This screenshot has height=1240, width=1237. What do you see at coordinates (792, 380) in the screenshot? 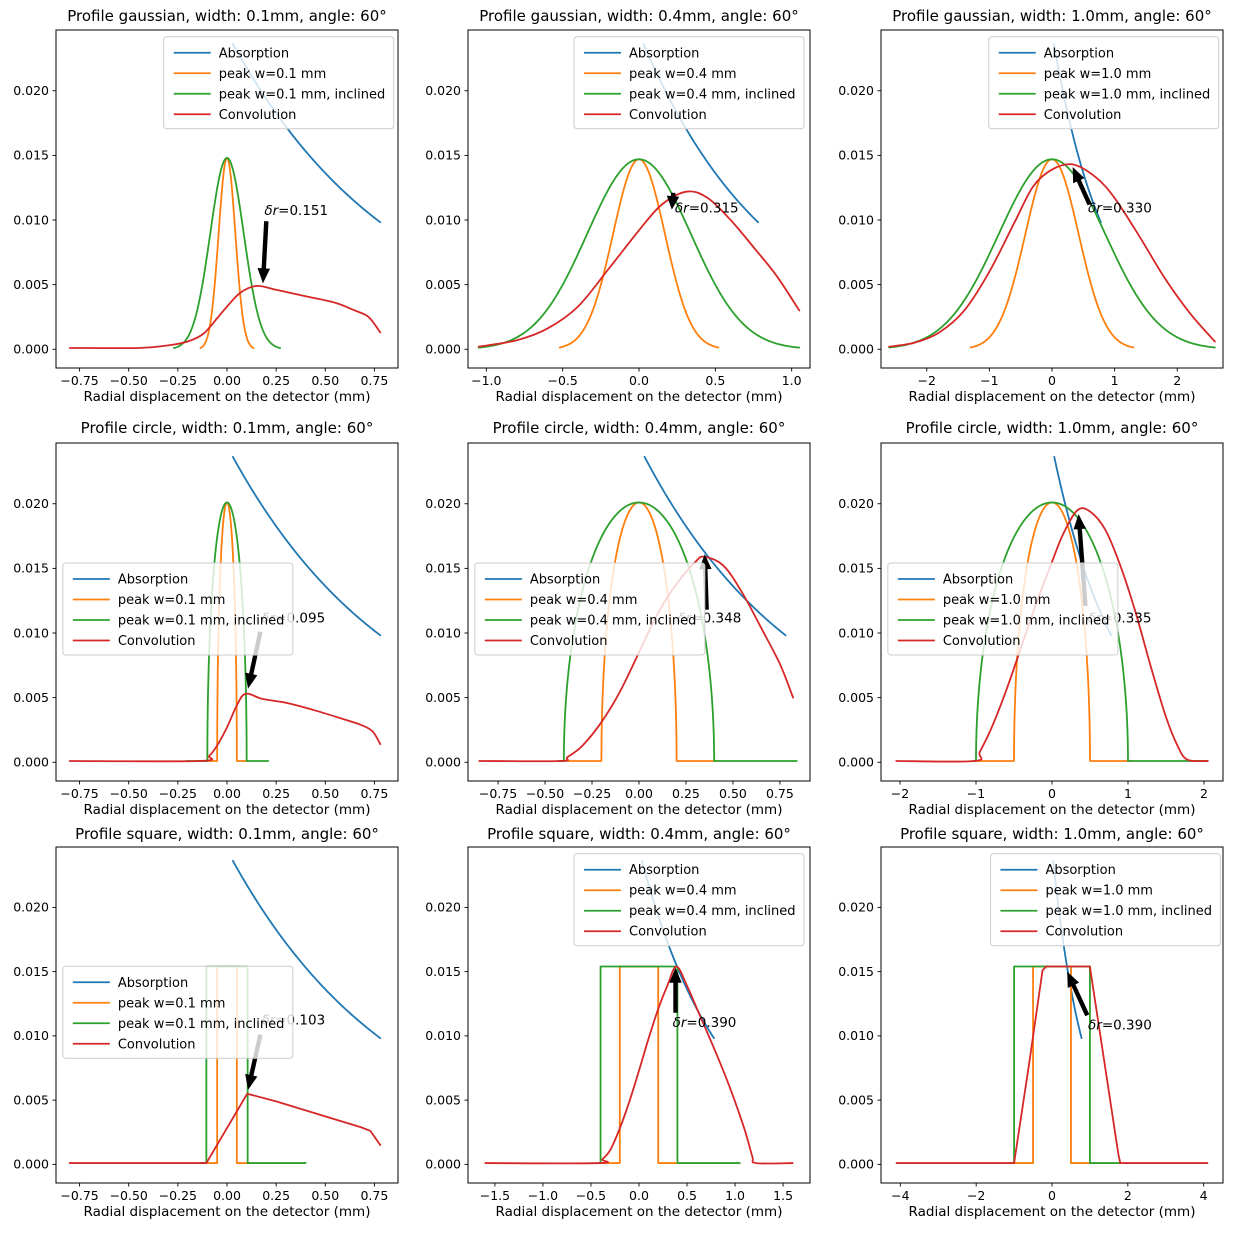
I see `x-tick-label: 1.0` at bounding box center [792, 380].